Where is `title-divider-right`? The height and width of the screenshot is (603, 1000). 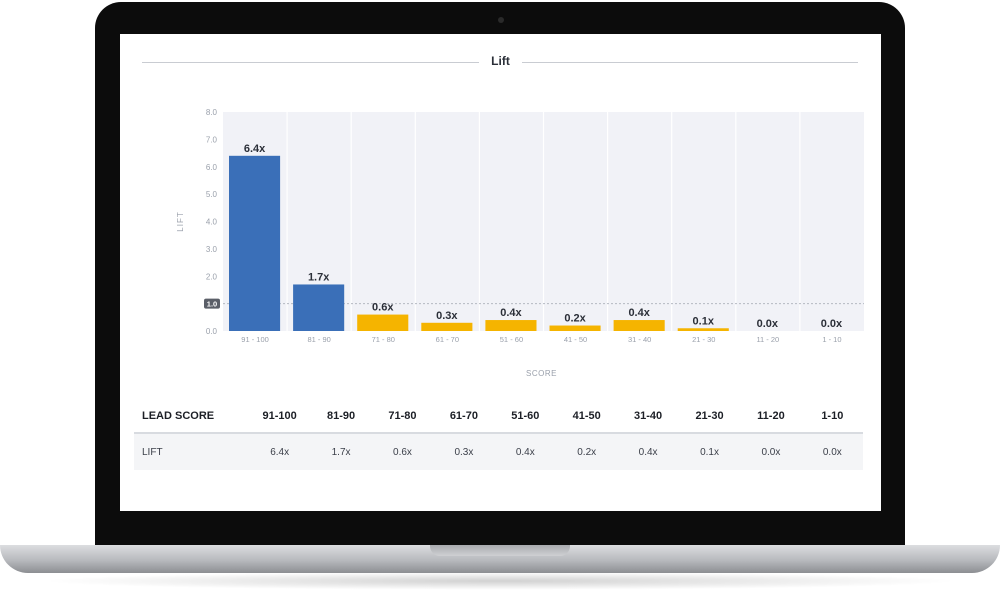 title-divider-right is located at coordinates (690, 62).